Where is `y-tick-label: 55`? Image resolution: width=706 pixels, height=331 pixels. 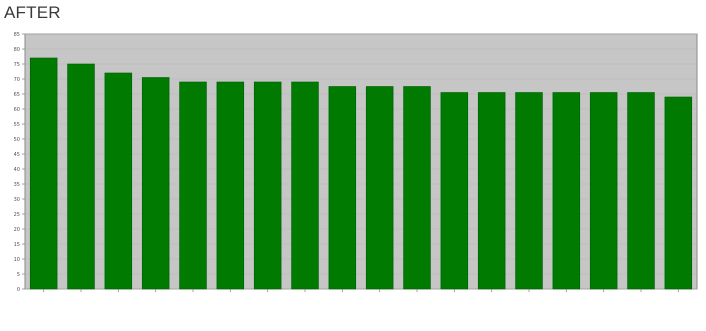
y-tick-label: 55 is located at coordinates (17, 125).